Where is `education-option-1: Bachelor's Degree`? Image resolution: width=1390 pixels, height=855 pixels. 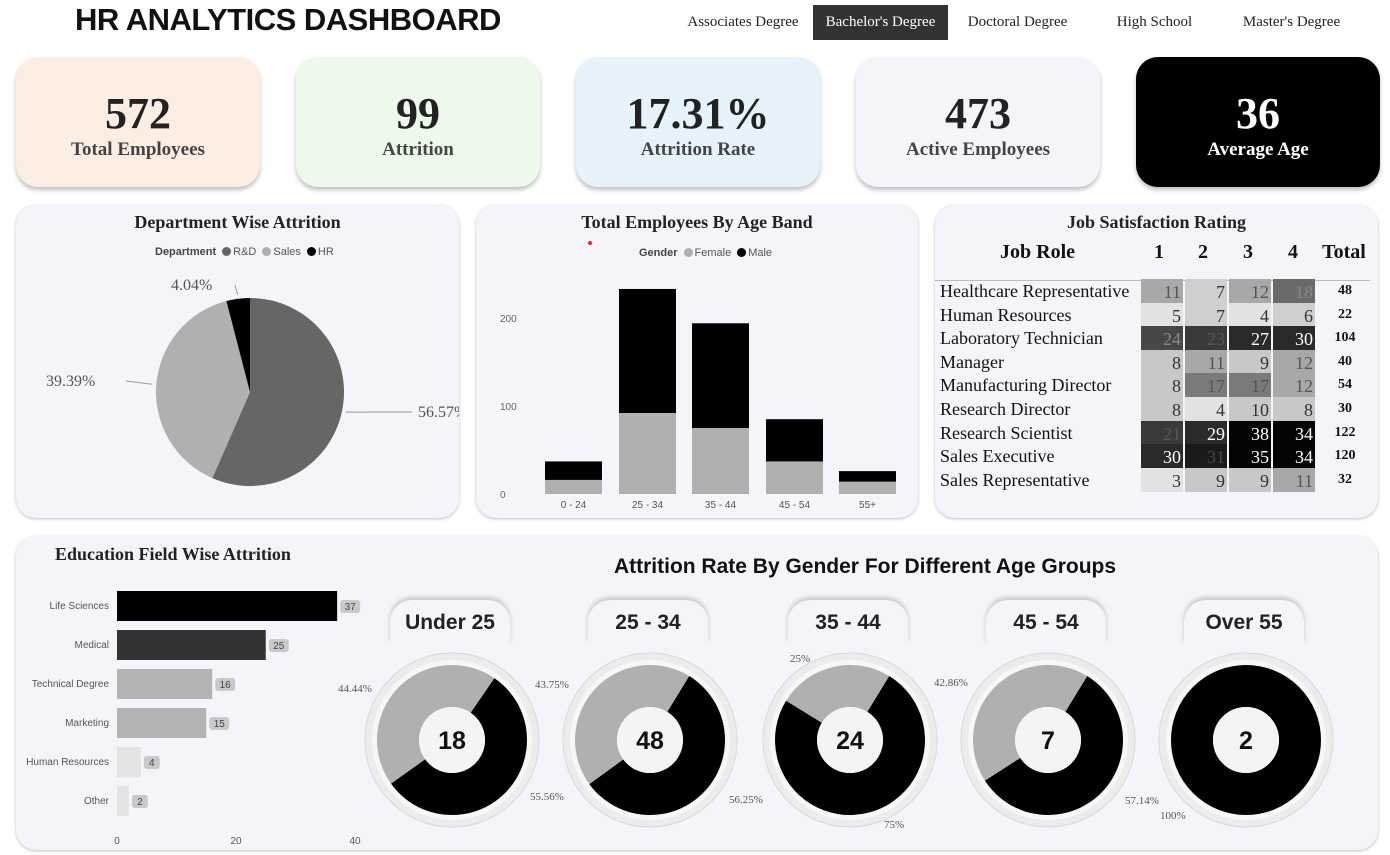 education-option-1: Bachelor's Degree is located at coordinates (880, 22).